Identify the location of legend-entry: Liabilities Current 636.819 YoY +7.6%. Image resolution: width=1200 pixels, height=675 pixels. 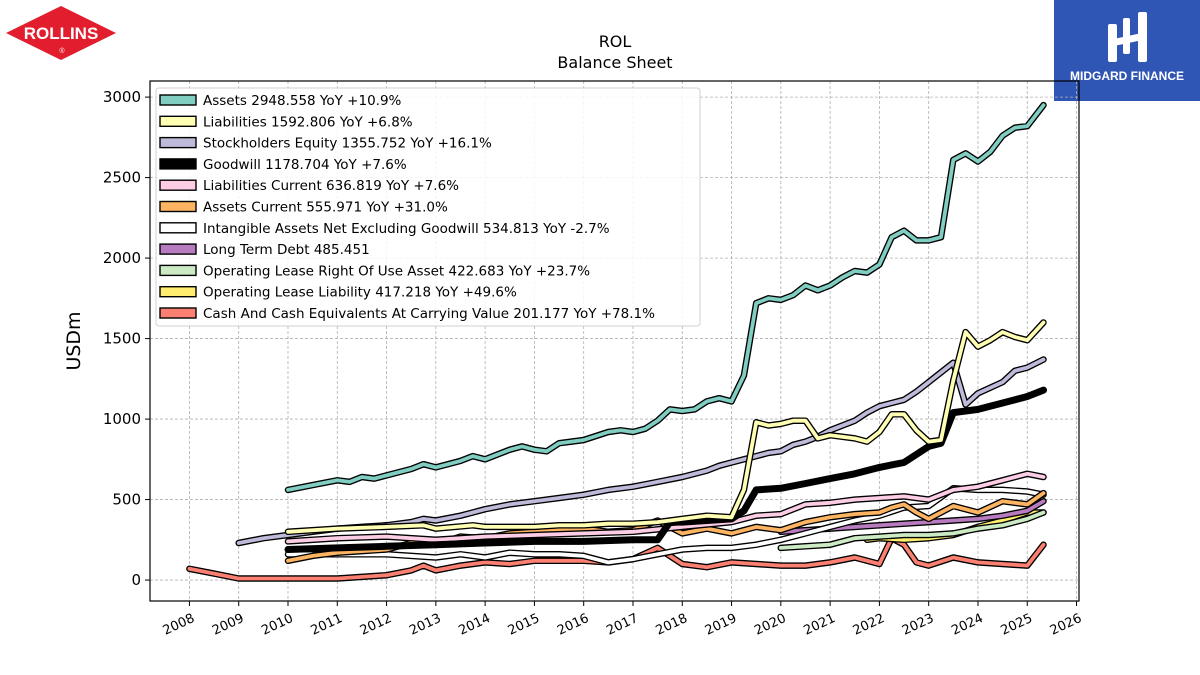
(331, 186).